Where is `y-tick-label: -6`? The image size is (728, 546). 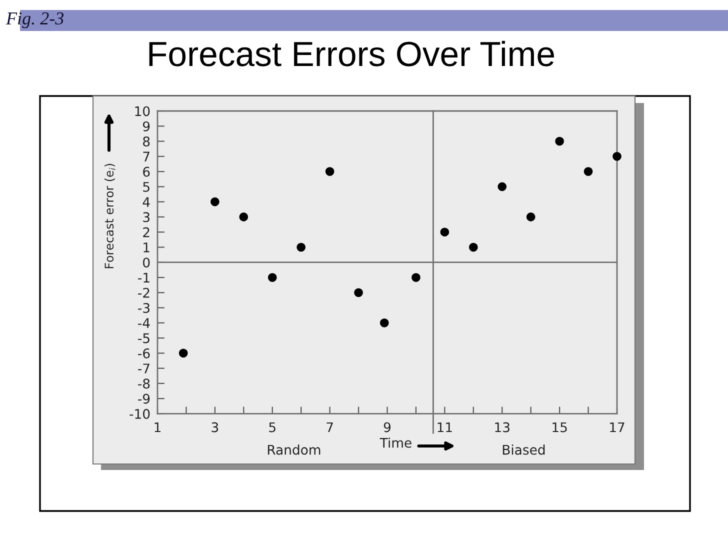 y-tick-label: -6 is located at coordinates (144, 353).